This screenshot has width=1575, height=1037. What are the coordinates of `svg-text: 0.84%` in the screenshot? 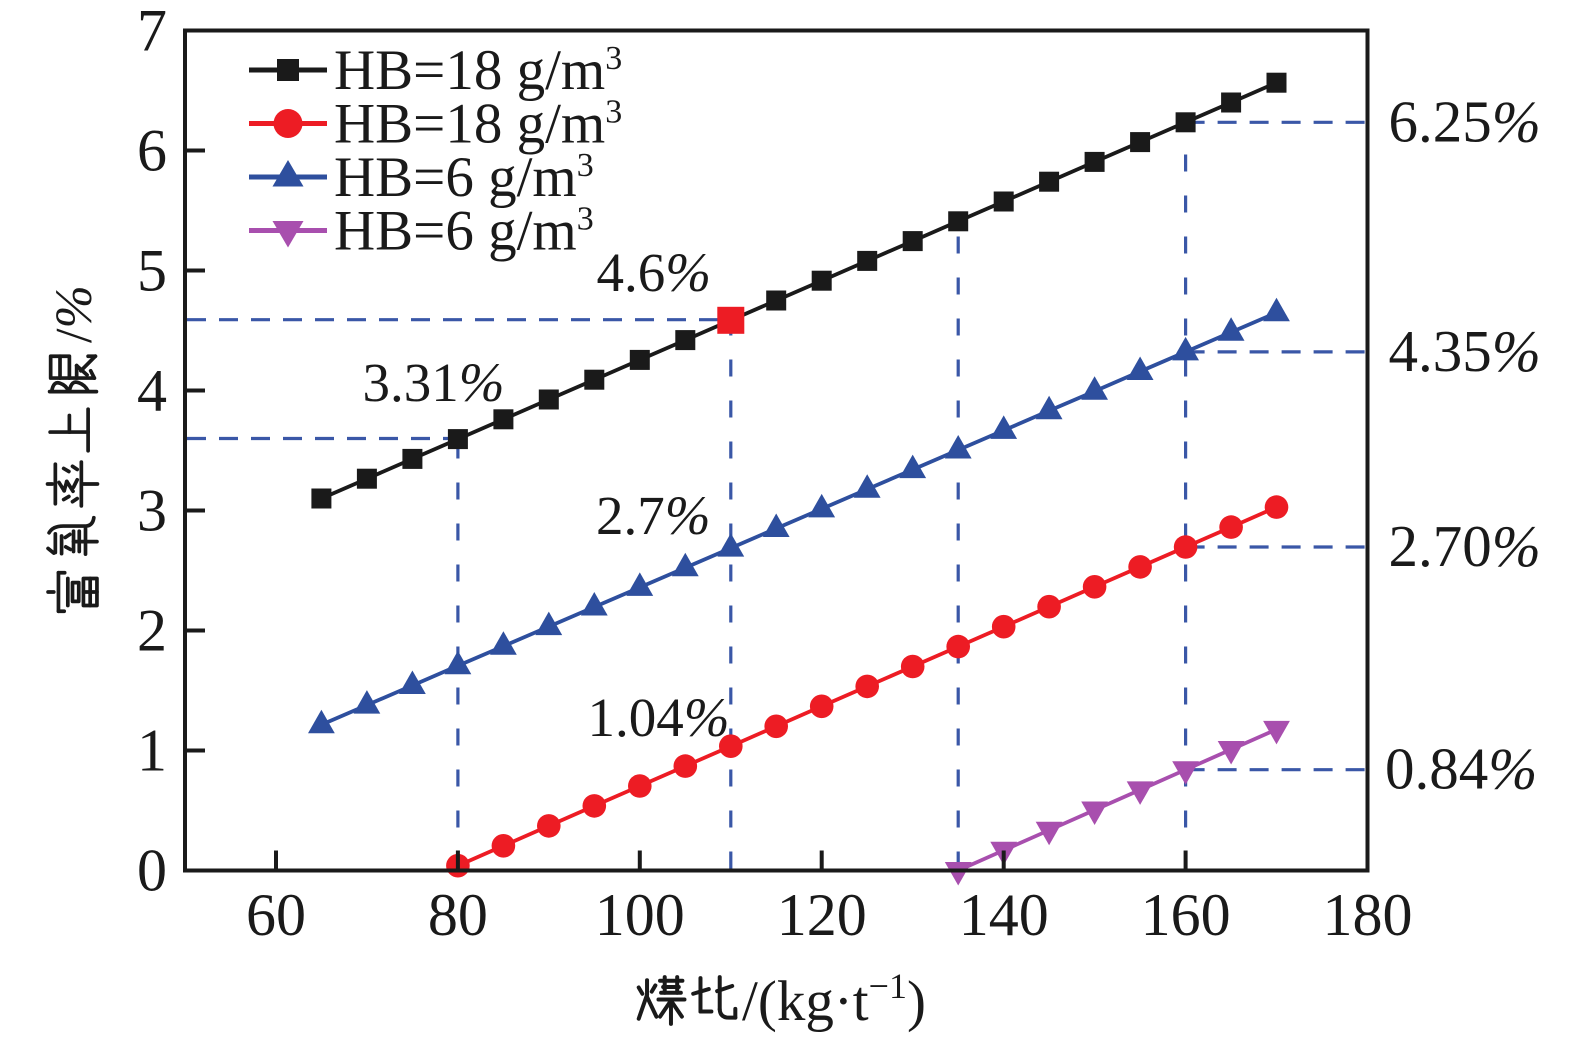 It's located at (1461, 769).